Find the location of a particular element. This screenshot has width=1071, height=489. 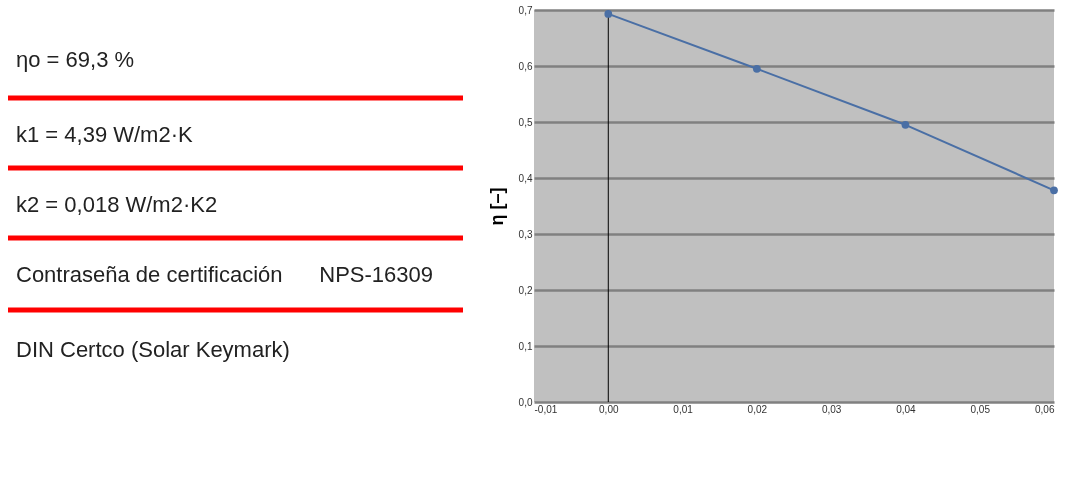

y-tick-label: 0,0 is located at coordinates (525, 402).